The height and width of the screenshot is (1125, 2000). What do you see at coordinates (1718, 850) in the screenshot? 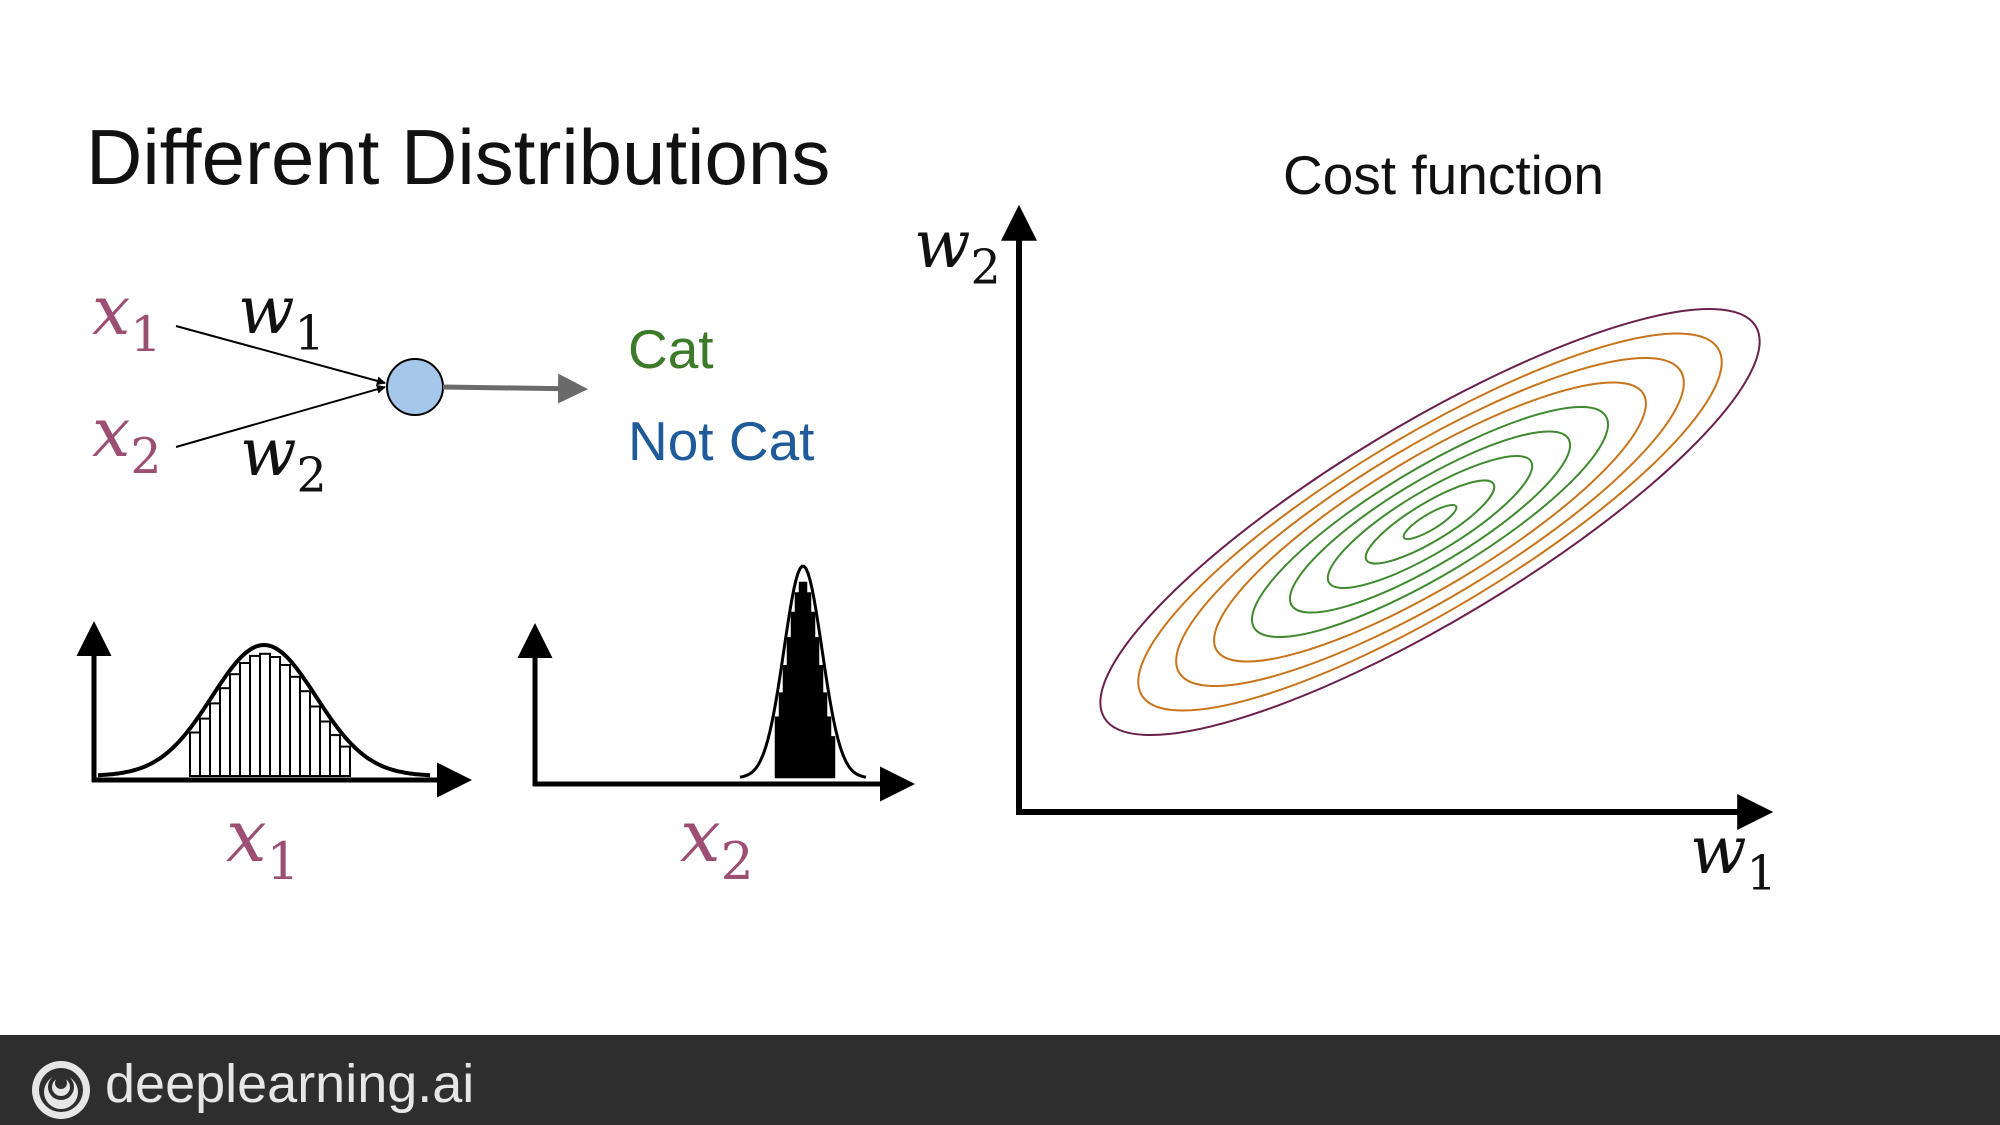
I see `cost-x-axis-symbol: w` at bounding box center [1718, 850].